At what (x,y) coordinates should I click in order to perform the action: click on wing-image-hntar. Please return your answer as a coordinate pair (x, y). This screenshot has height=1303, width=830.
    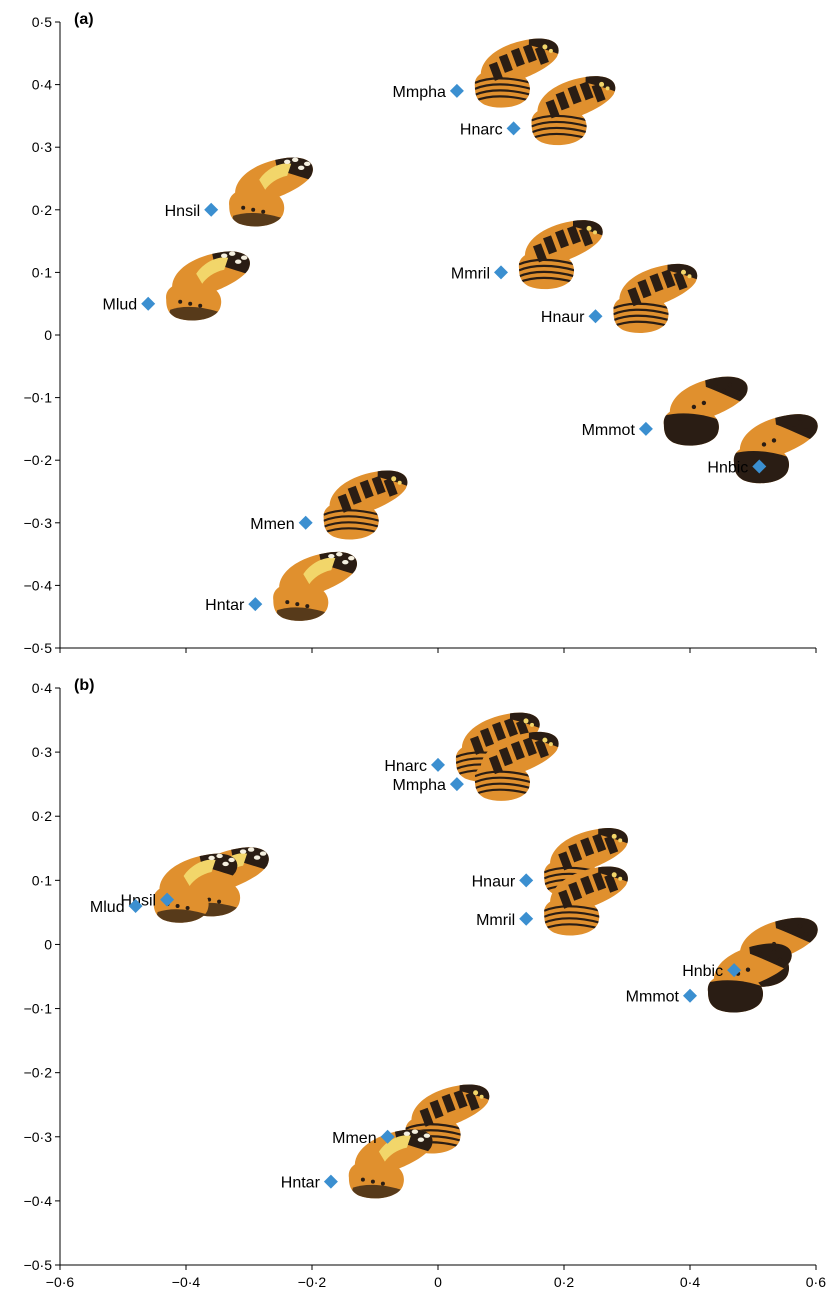
    Looking at the image, I should click on (315, 586).